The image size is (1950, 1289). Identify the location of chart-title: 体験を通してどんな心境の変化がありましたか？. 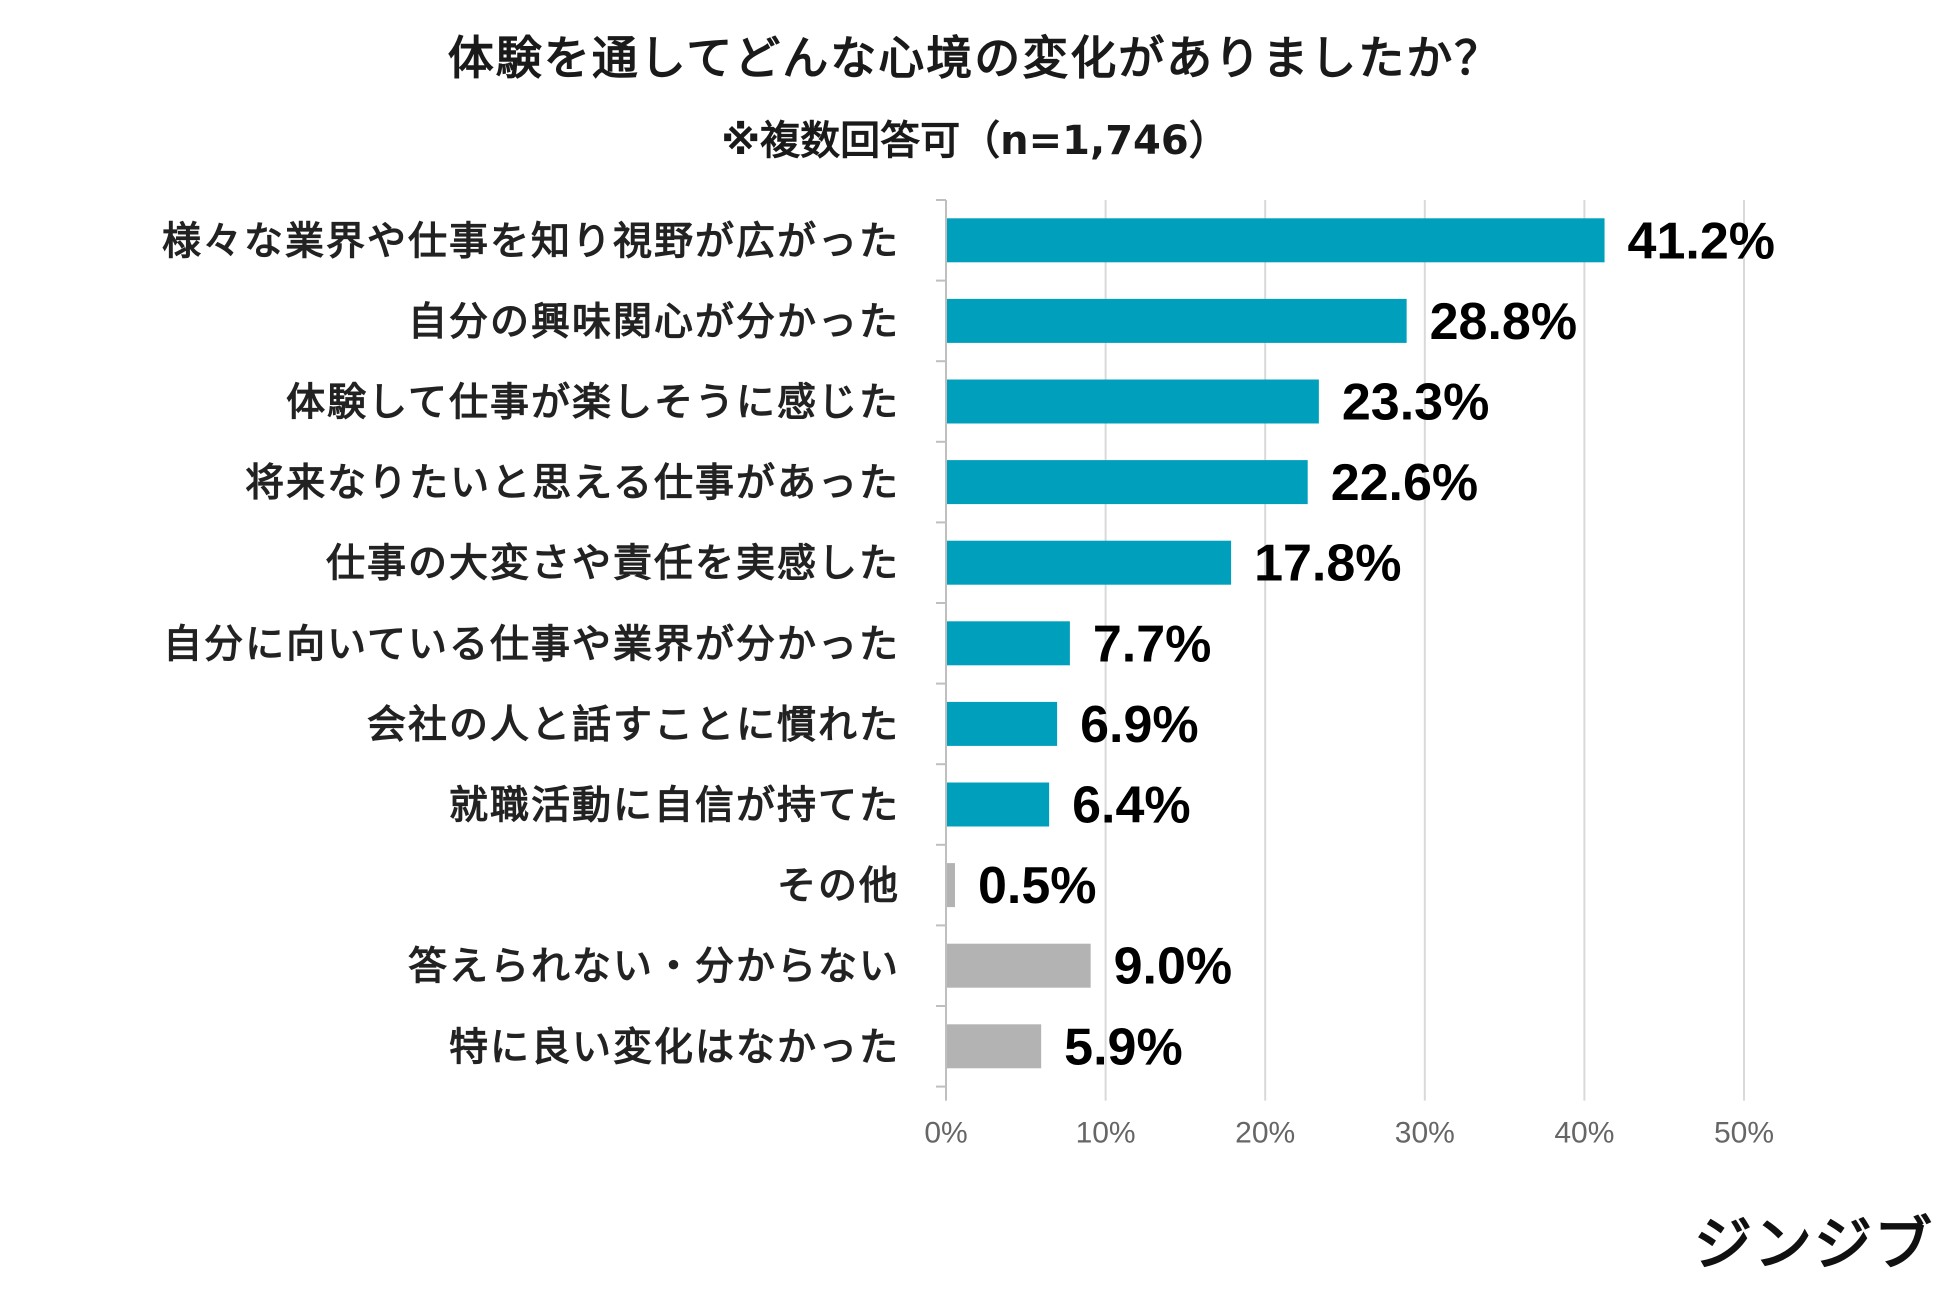
(975, 58).